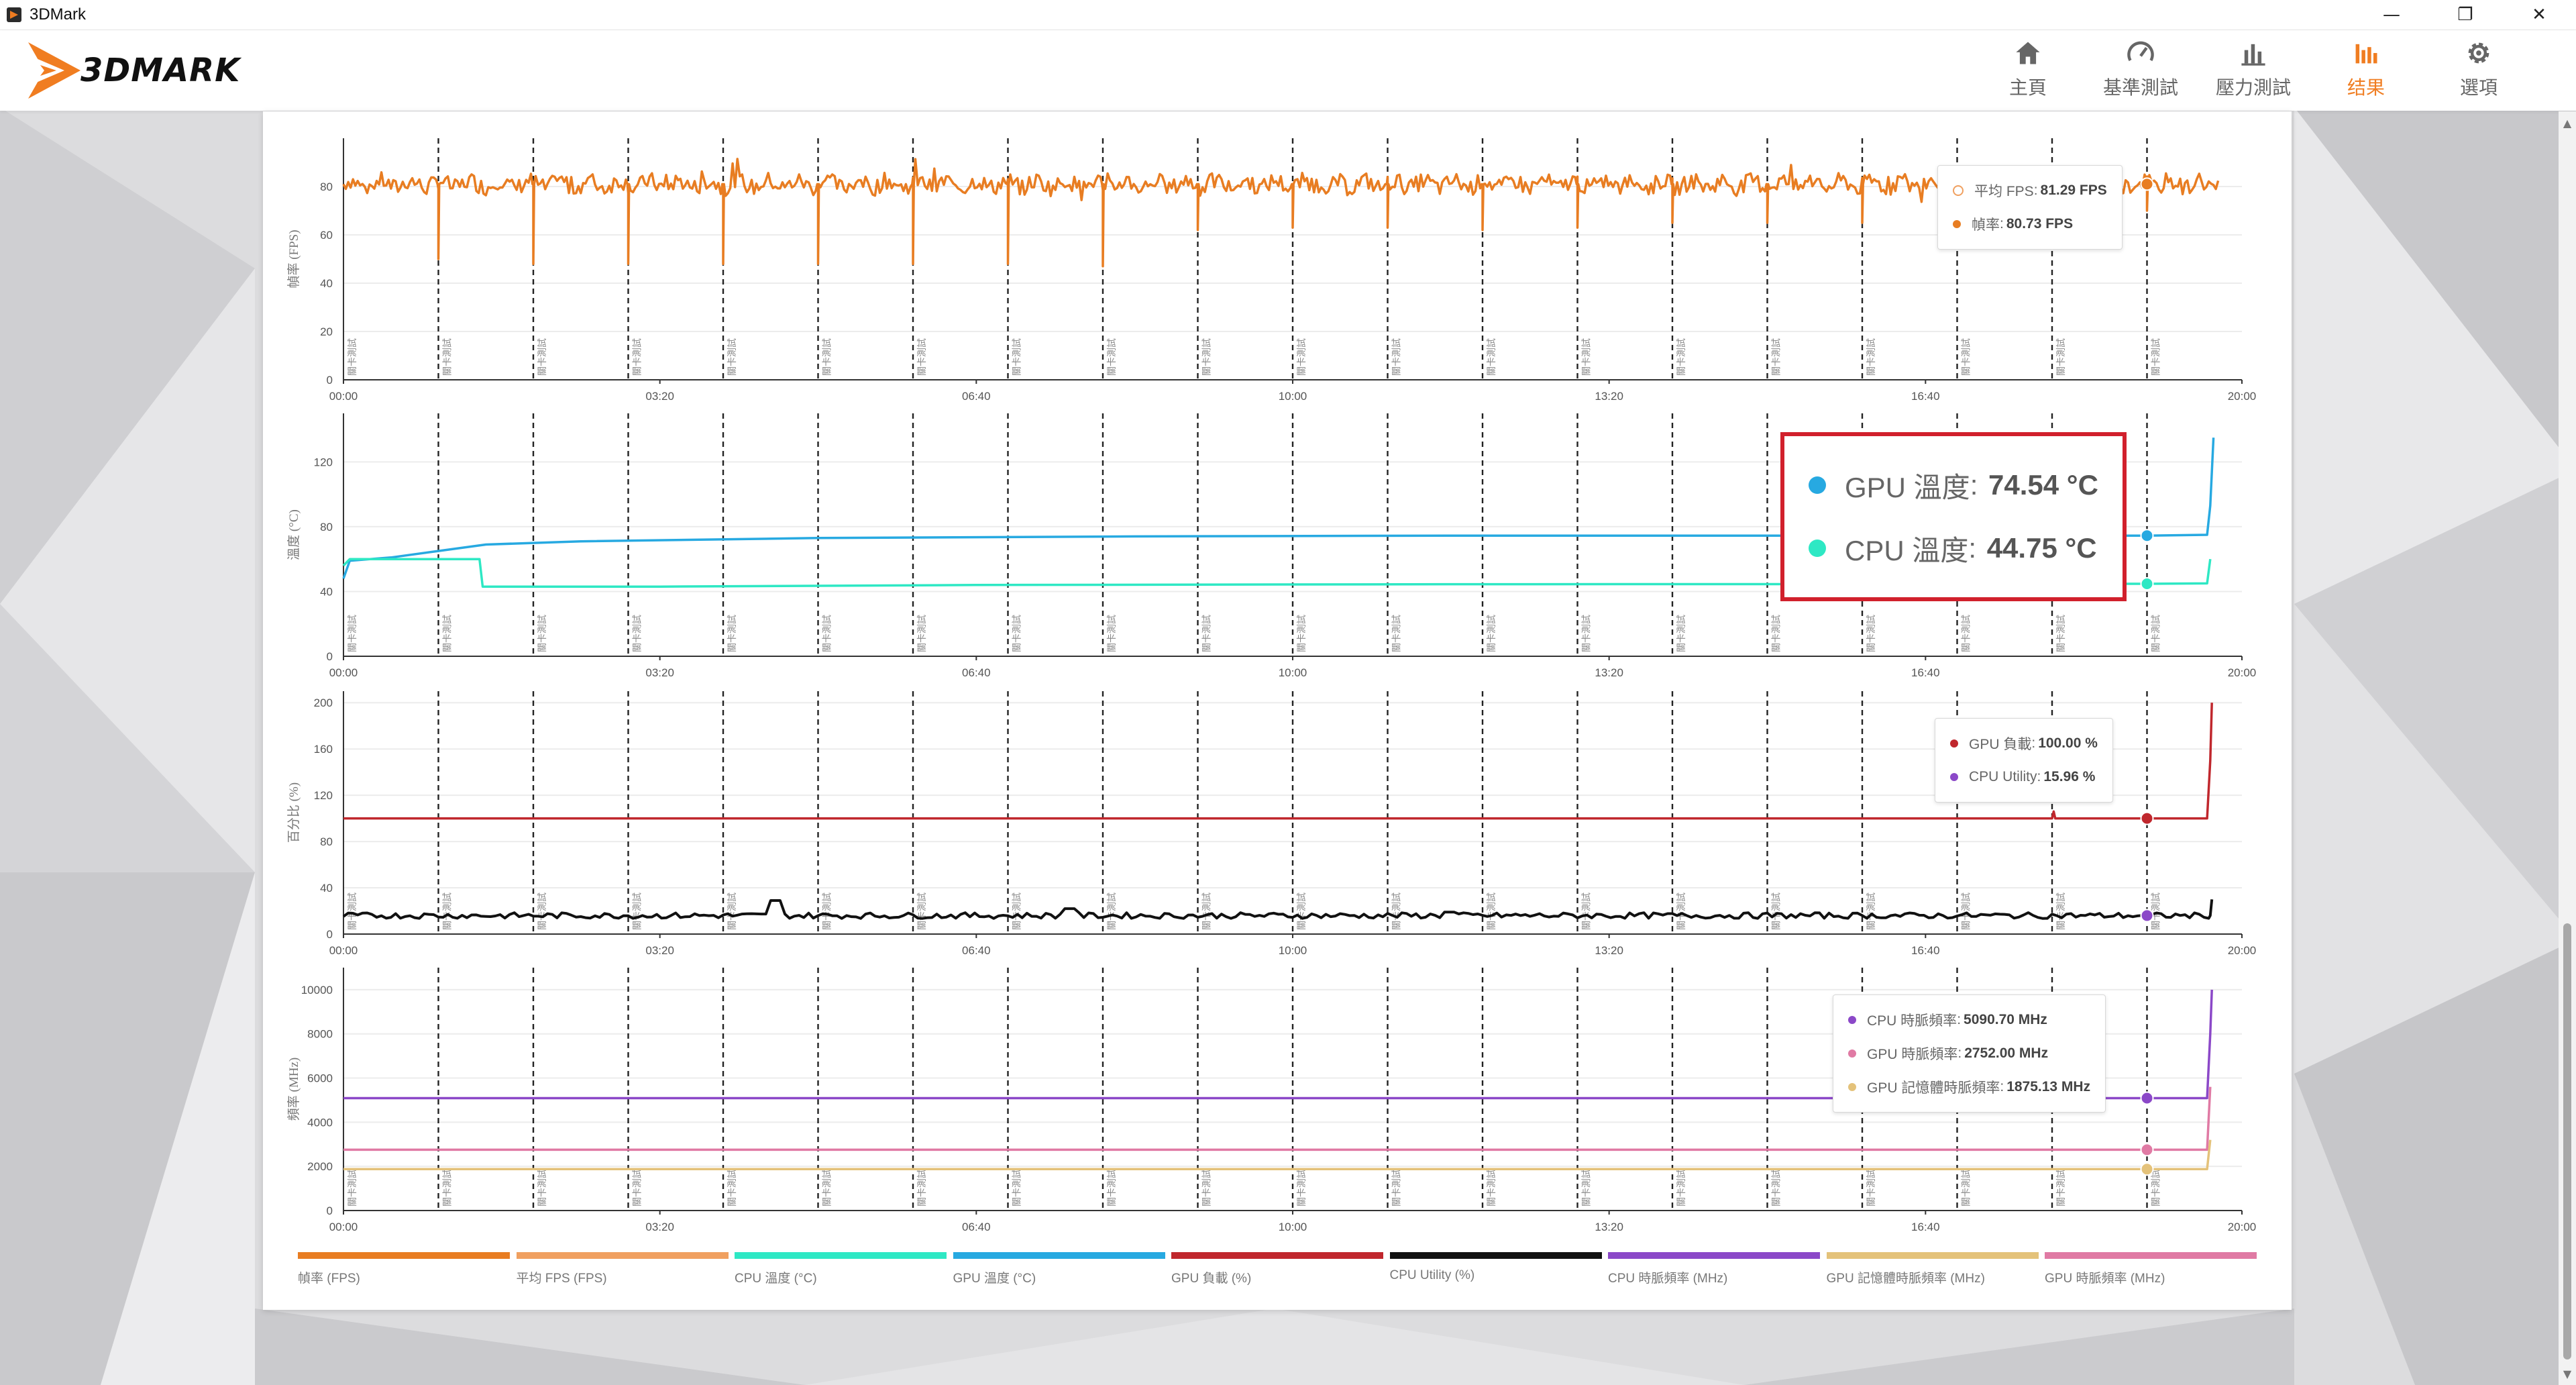  Describe the element at coordinates (2539, 15) in the screenshot. I see `close-button: ✕` at that location.